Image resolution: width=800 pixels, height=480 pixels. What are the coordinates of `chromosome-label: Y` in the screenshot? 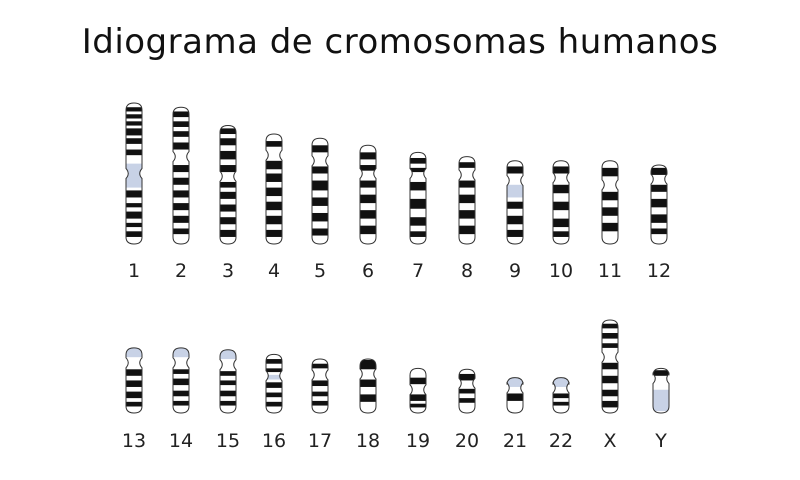 It's located at (660, 441).